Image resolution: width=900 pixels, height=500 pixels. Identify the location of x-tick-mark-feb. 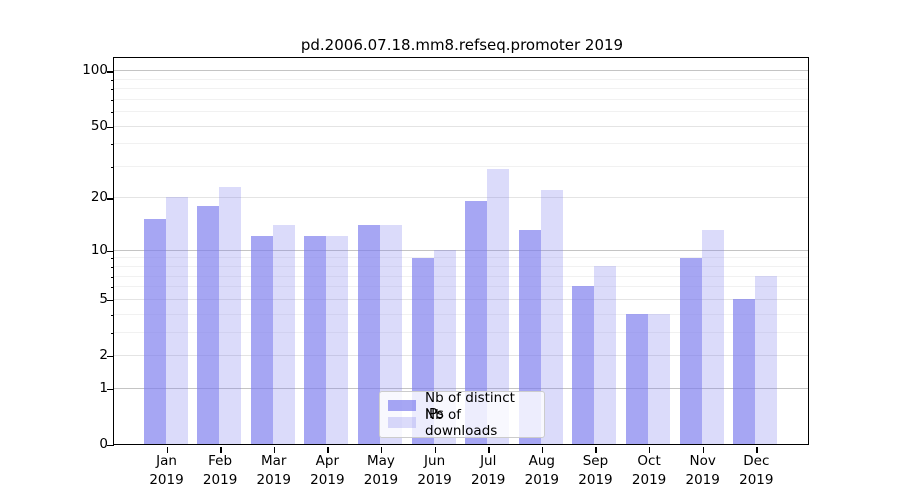
(221, 449).